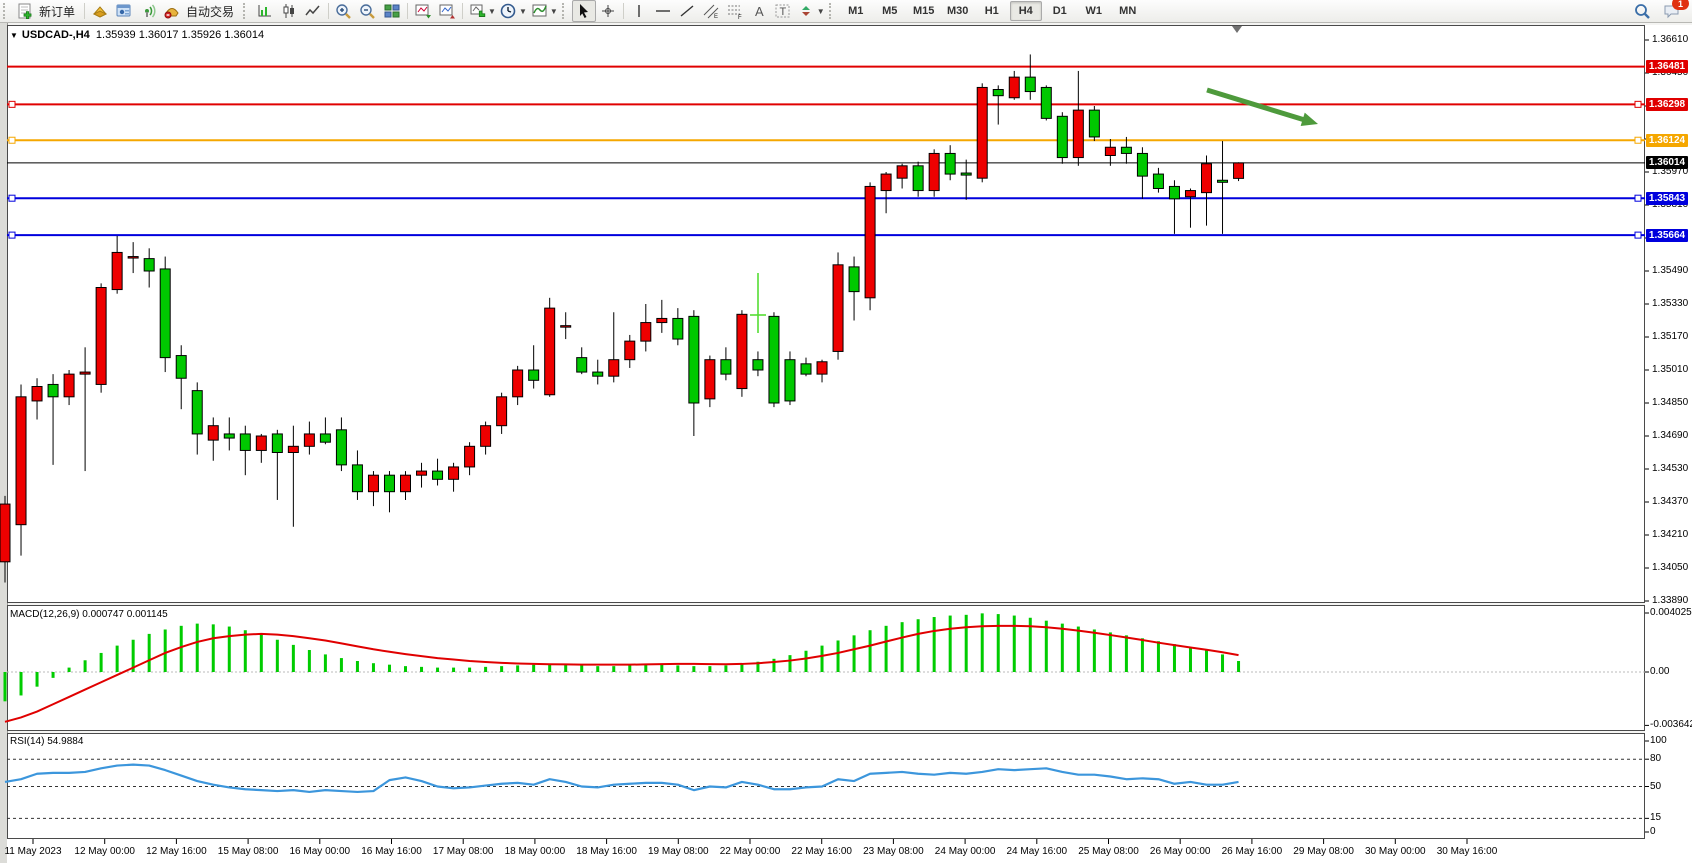  Describe the element at coordinates (1670, 567) in the screenshot. I see `price-tick-label: 1.34050` at that location.